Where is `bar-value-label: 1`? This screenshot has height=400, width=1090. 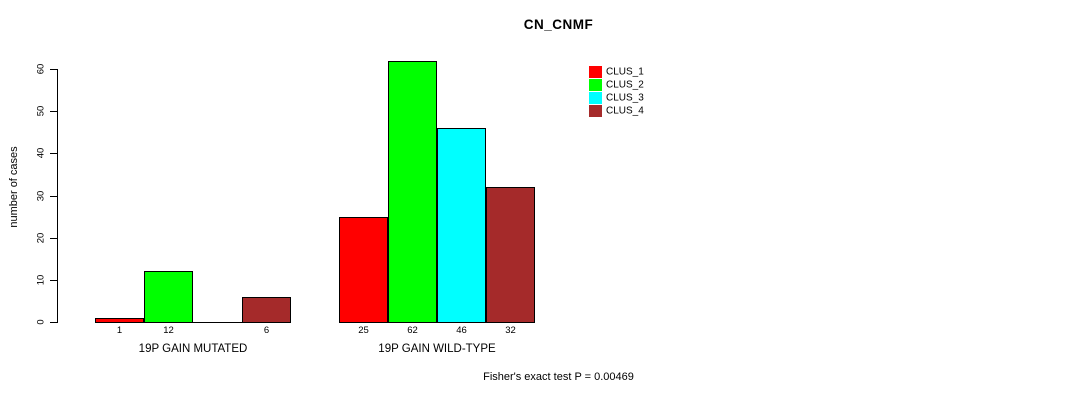 bar-value-label: 1 is located at coordinates (119, 330).